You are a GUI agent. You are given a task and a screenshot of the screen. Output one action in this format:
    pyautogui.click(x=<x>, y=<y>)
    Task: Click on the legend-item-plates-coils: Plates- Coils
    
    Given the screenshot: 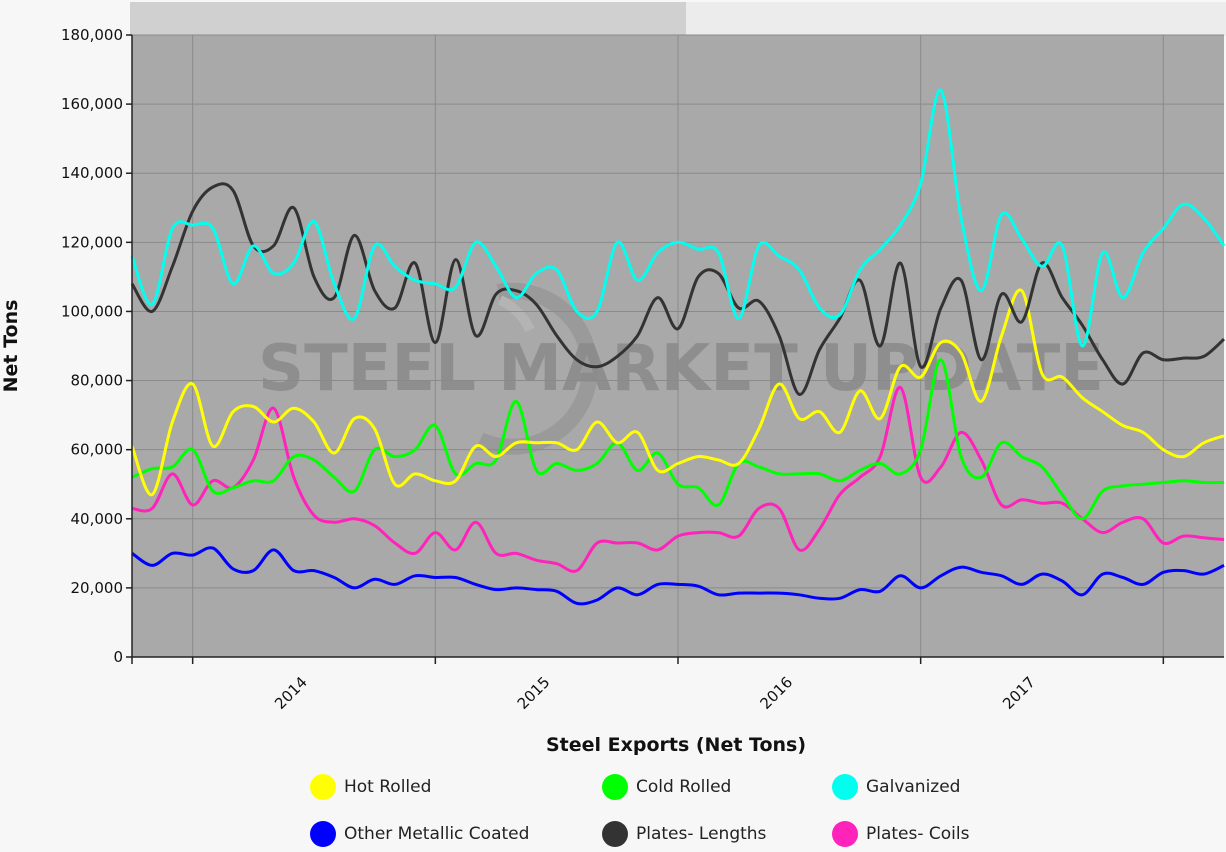 What is the action you would take?
    pyautogui.click(x=901, y=834)
    